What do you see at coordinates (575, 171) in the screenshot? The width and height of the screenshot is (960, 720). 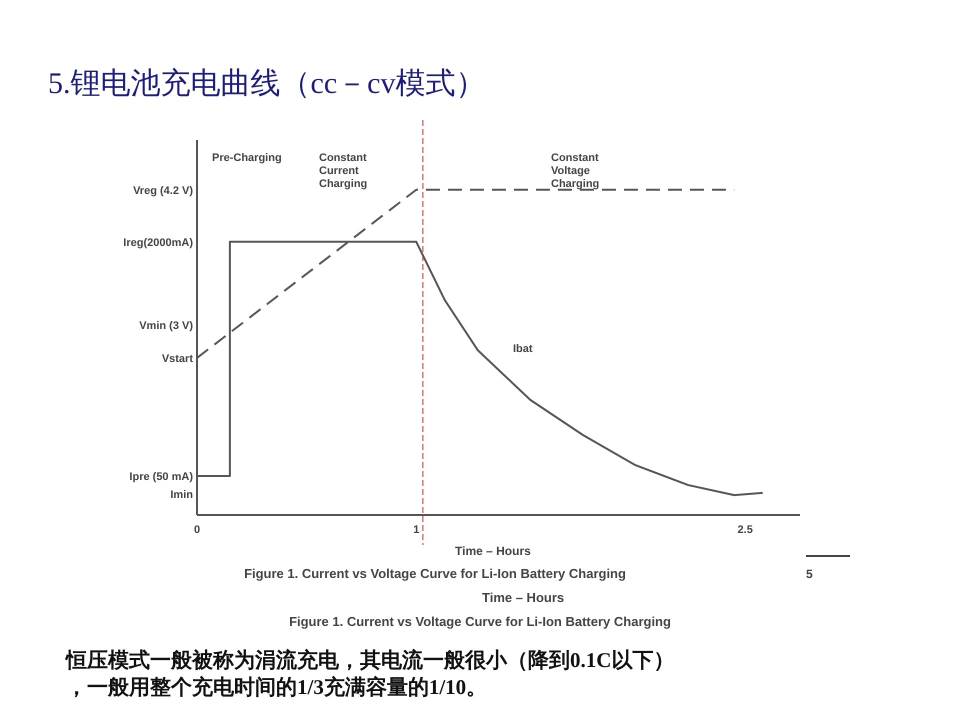 I see `annotation: Constant Voltage Charging` at bounding box center [575, 171].